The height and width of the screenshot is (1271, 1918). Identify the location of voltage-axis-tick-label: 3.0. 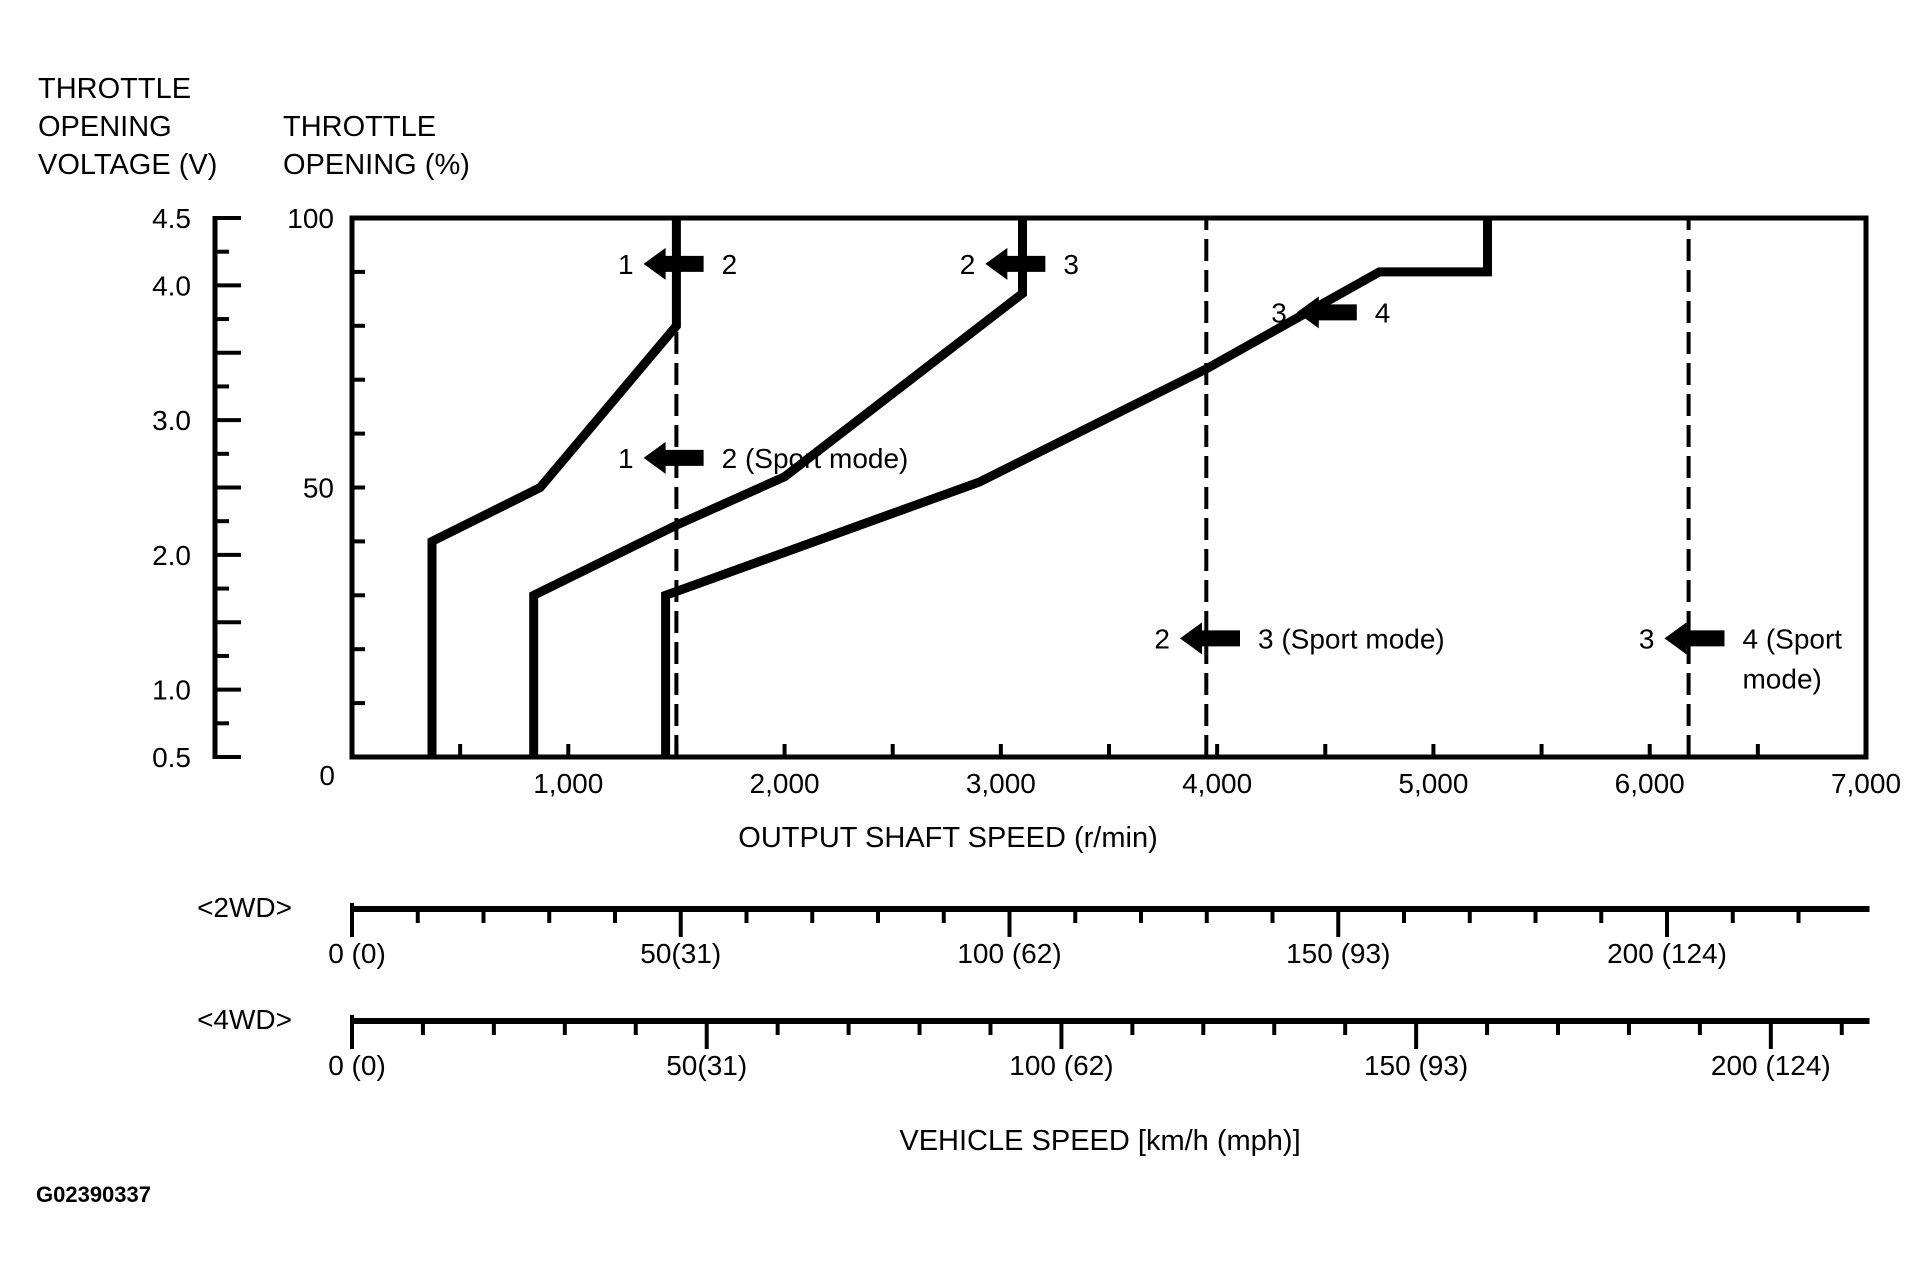
(171, 420).